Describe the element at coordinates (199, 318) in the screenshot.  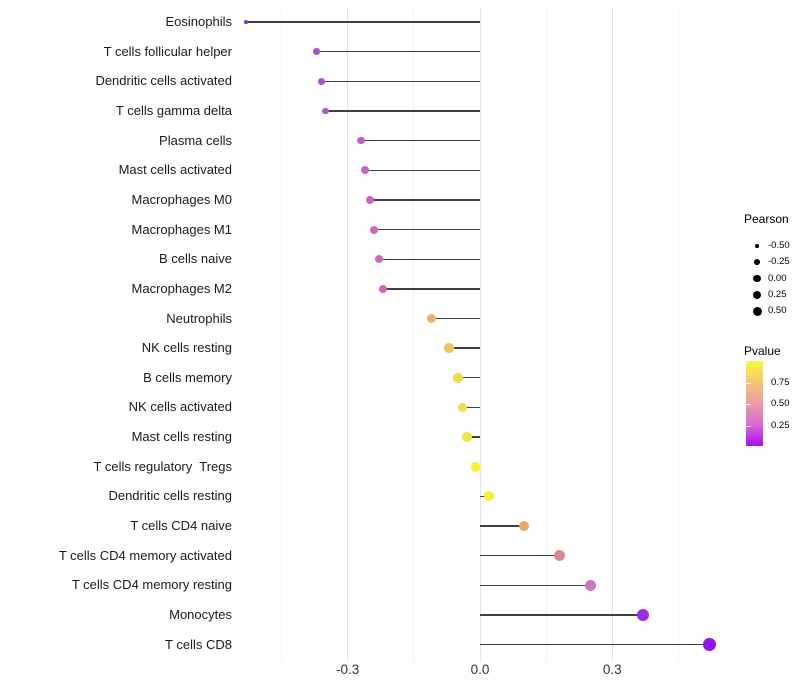
I see `category-label: Neutrophils` at that location.